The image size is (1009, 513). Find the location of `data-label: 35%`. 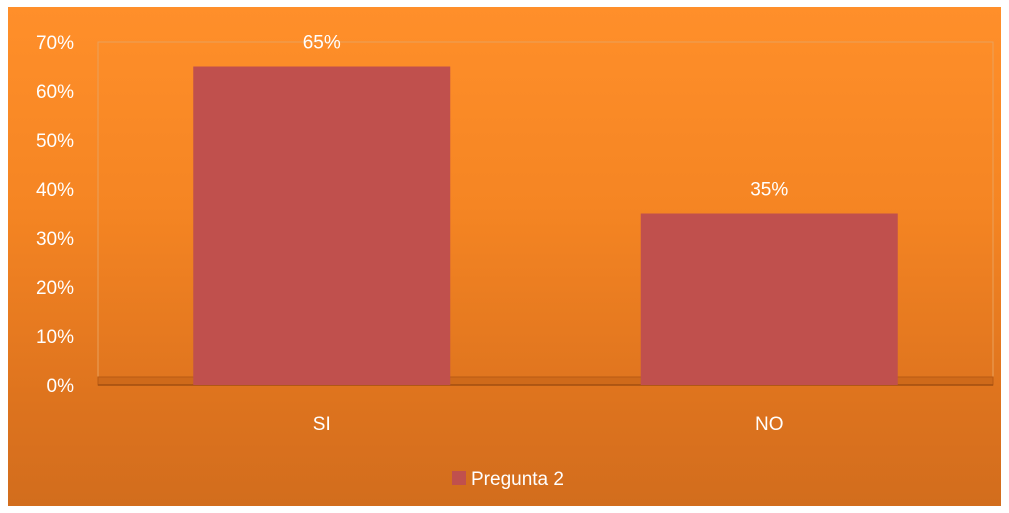

data-label: 35% is located at coordinates (769, 190).